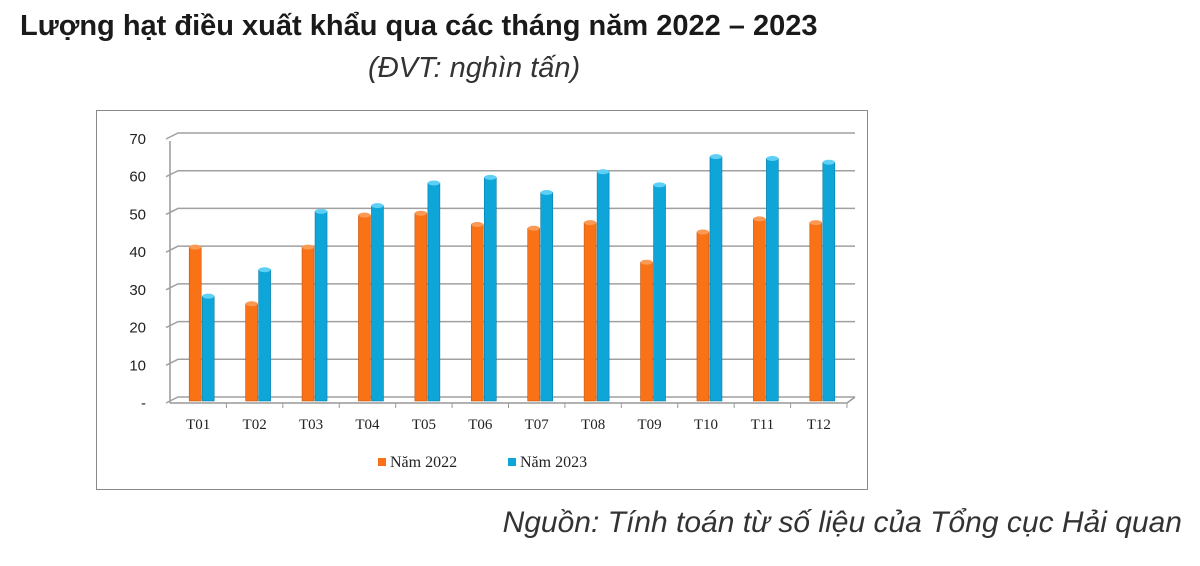  I want to click on x-tick-label: T10, so click(706, 425).